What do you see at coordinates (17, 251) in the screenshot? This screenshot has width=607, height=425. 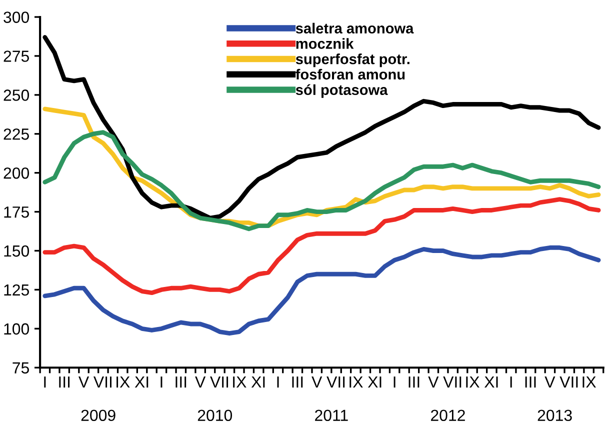 I see `y-tick-label: 150` at bounding box center [17, 251].